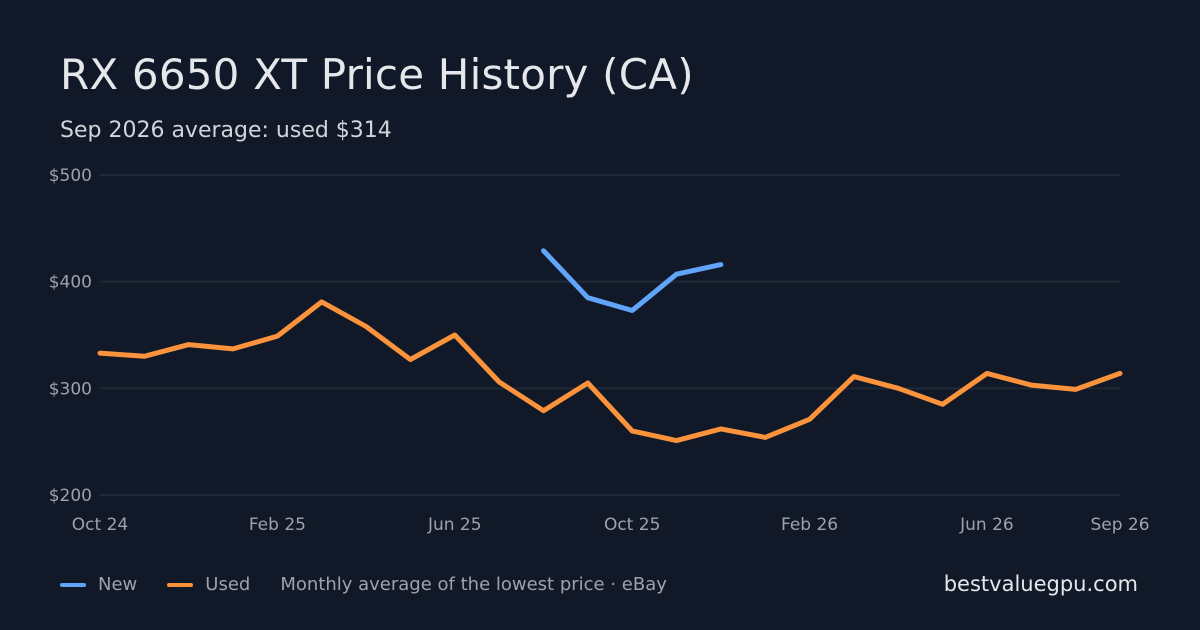 The height and width of the screenshot is (630, 1200). What do you see at coordinates (454, 525) in the screenshot?
I see `x-tick-label: Jun 25` at bounding box center [454, 525].